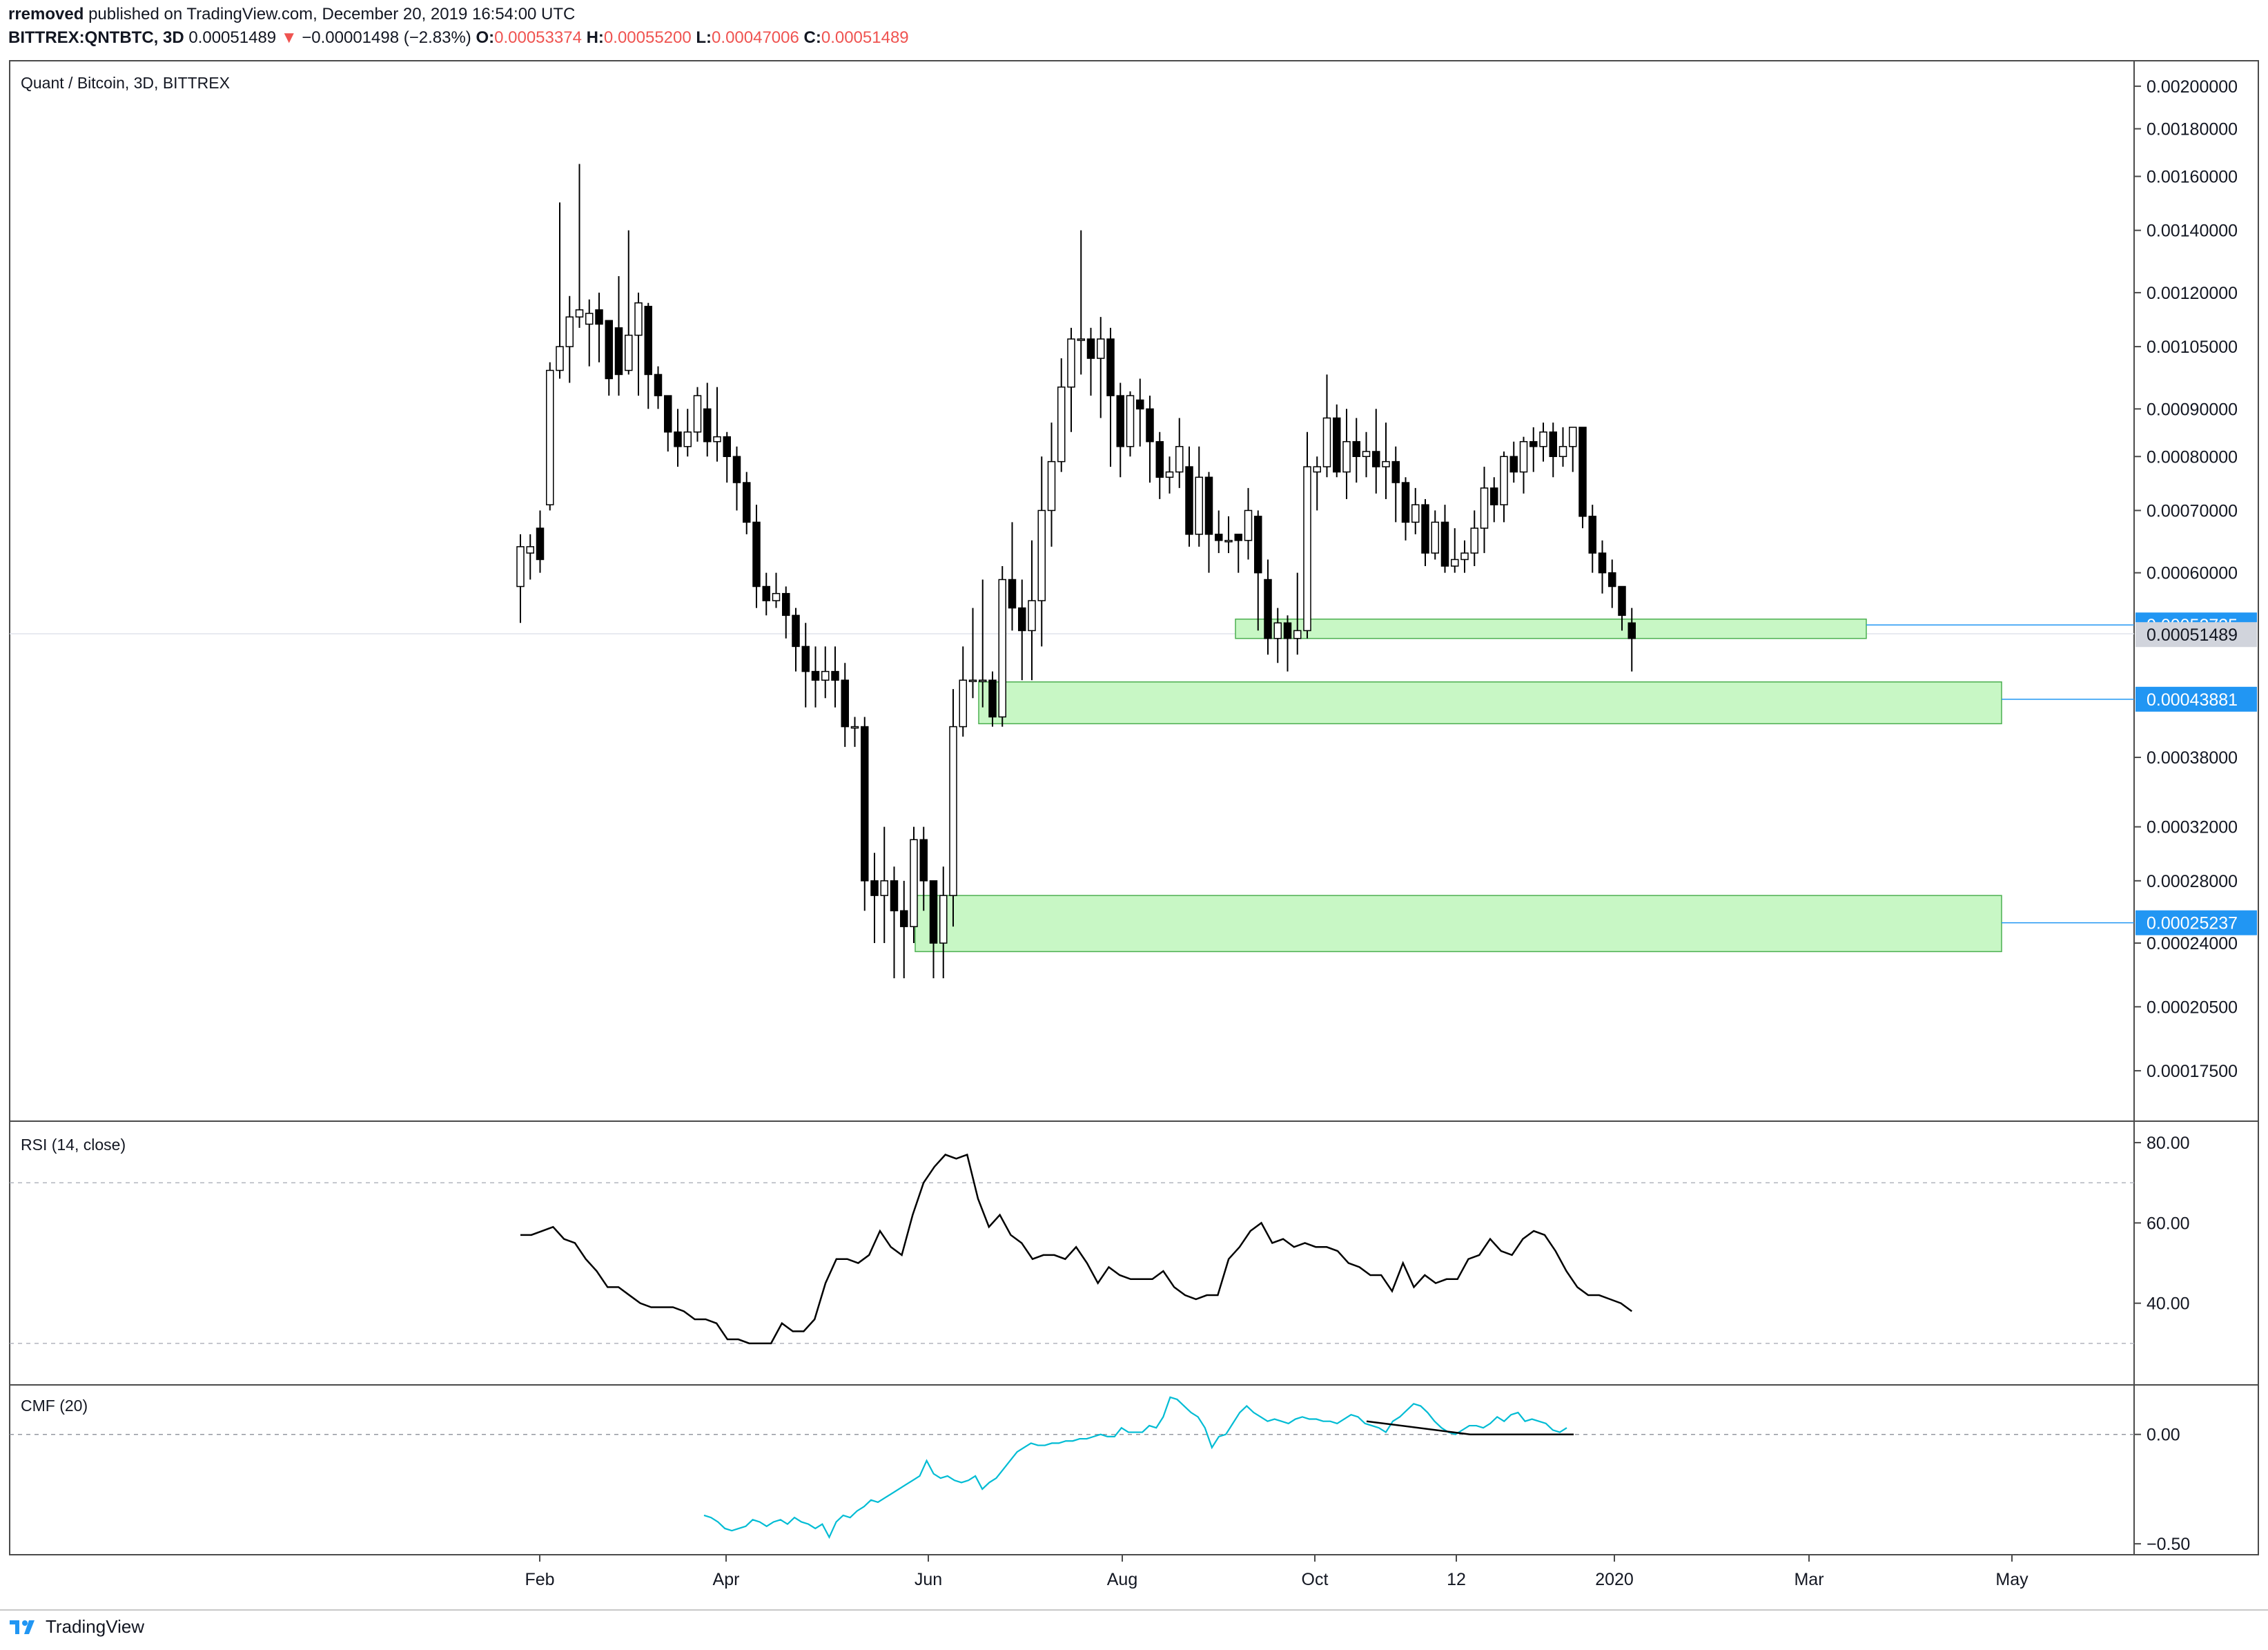 Image resolution: width=2268 pixels, height=1650 pixels. What do you see at coordinates (756, 37) in the screenshot?
I see `low-value: 0.00047006` at bounding box center [756, 37].